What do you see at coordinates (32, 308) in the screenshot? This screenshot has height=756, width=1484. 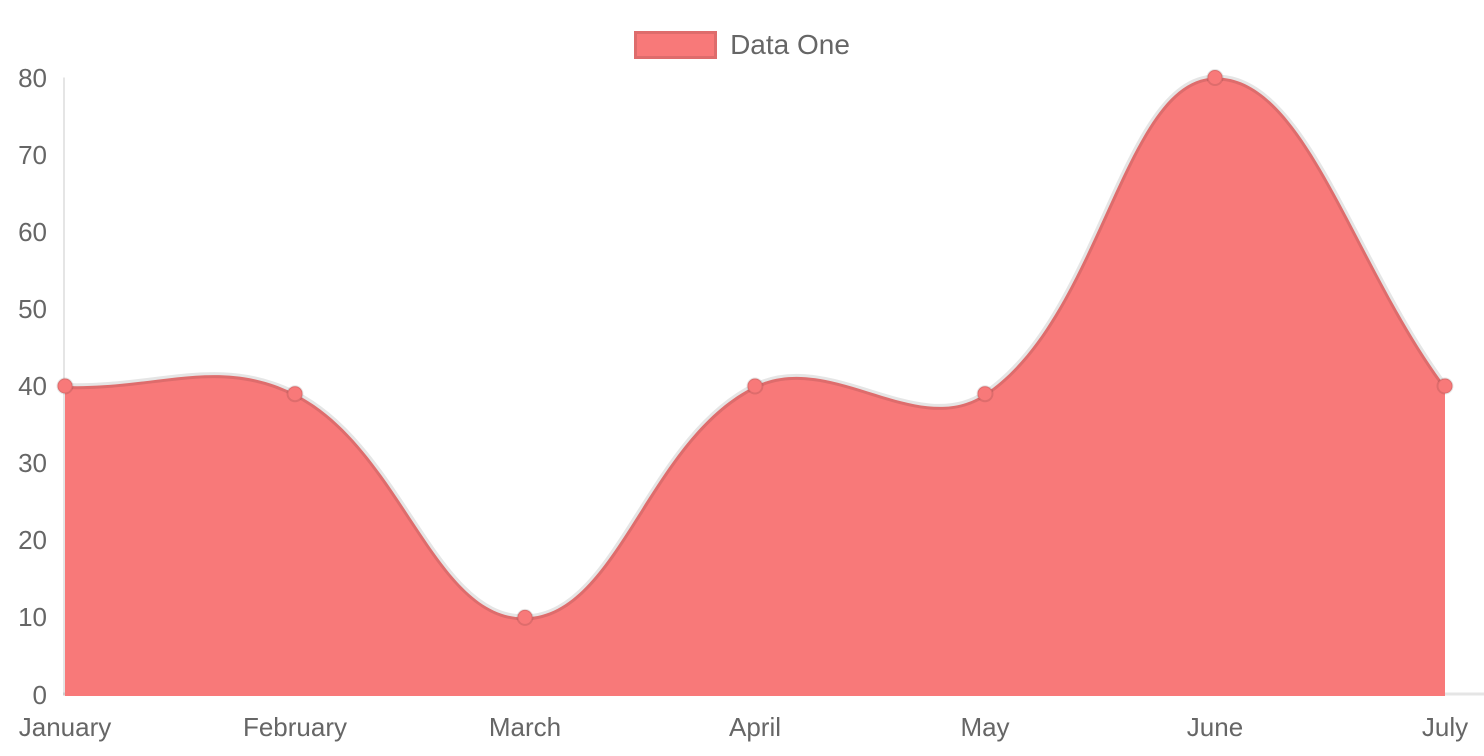 I see `y-tick-label: 50` at bounding box center [32, 308].